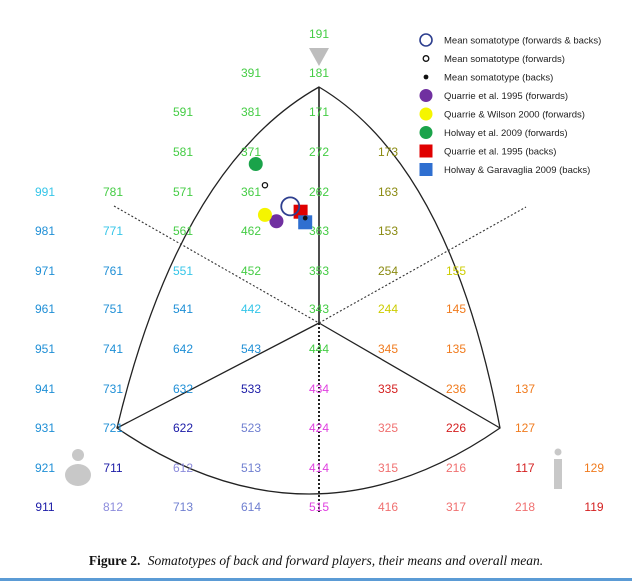 The height and width of the screenshot is (583, 632). I want to click on somatotype-label-761: 761, so click(113, 271).